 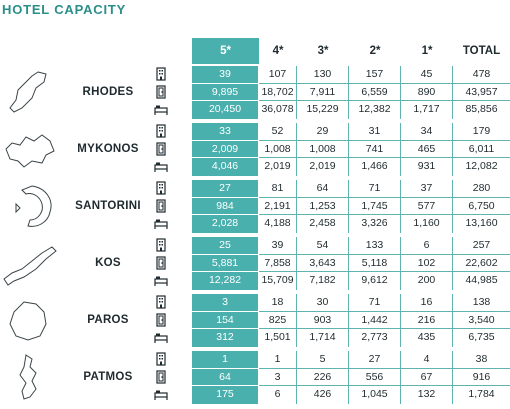 I want to click on table-cell: 81, so click(x=278, y=189).